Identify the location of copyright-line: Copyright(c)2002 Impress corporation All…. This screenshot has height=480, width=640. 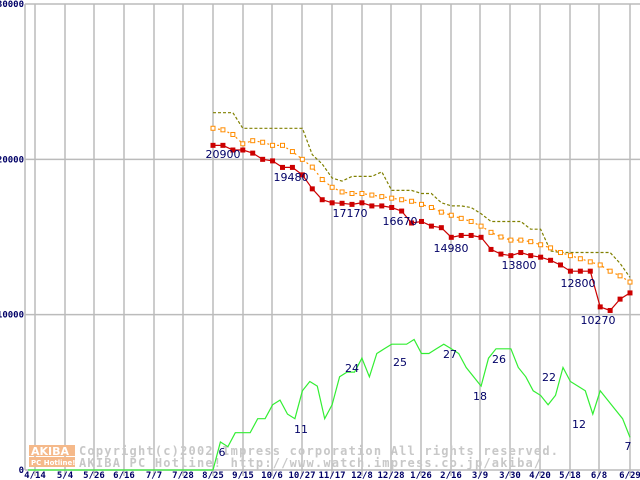
(319, 451).